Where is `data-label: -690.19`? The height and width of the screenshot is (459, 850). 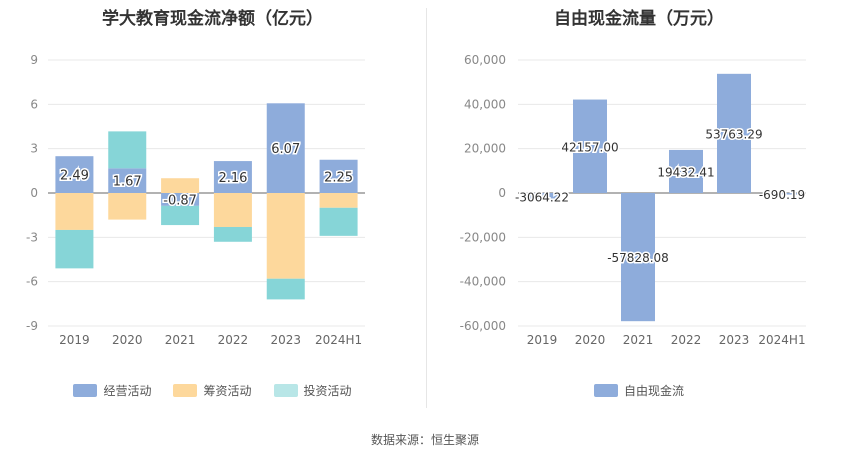 data-label: -690.19 is located at coordinates (782, 195).